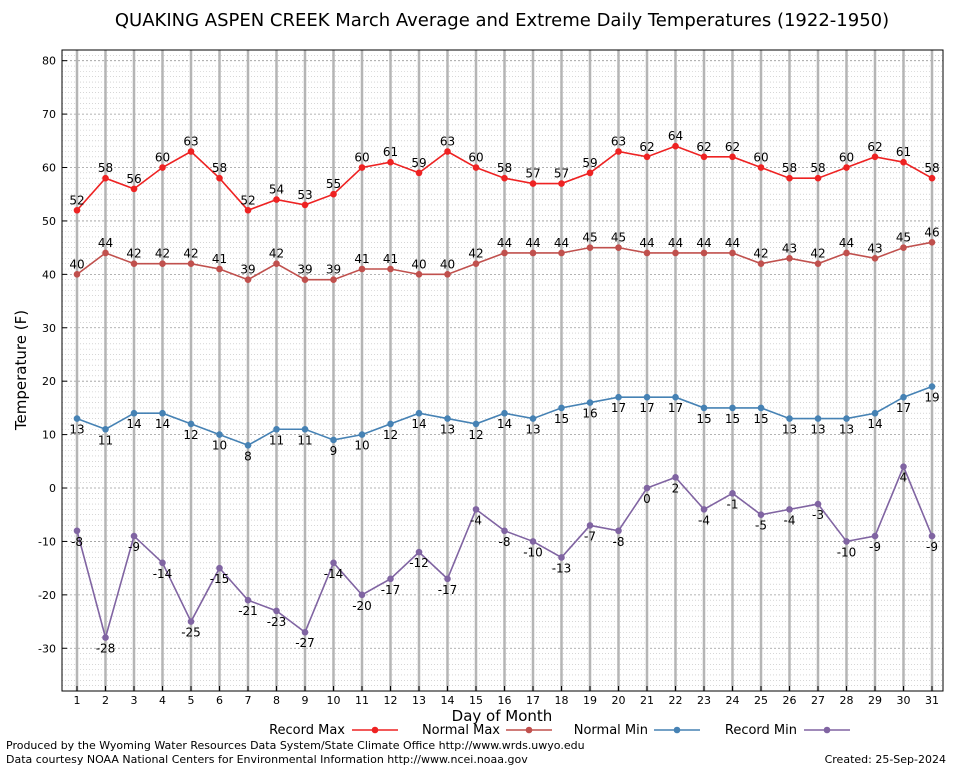 This screenshot has height=768, width=954. I want to click on data-label: 52, so click(247, 200).